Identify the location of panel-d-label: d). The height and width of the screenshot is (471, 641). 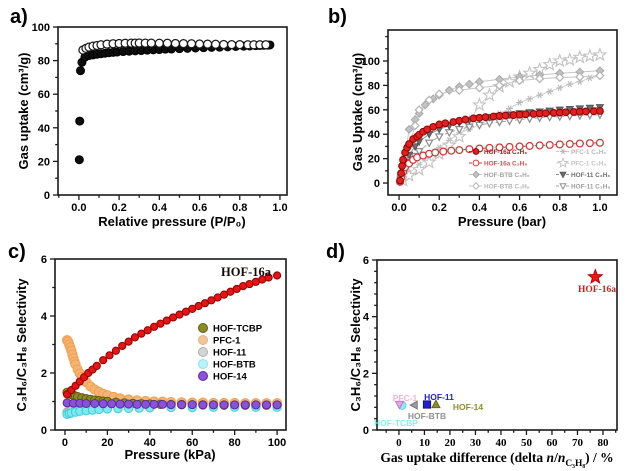
(335, 252).